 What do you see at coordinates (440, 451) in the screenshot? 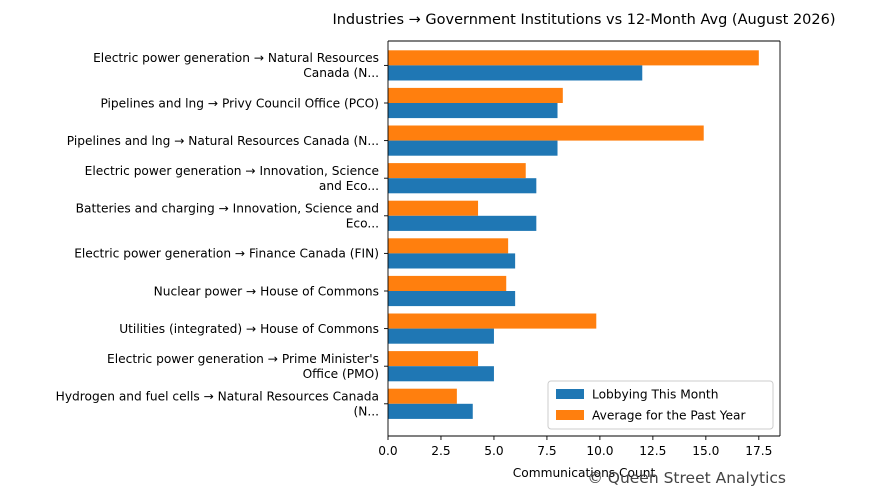
I see `x-tick-label: 2.5` at bounding box center [440, 451].